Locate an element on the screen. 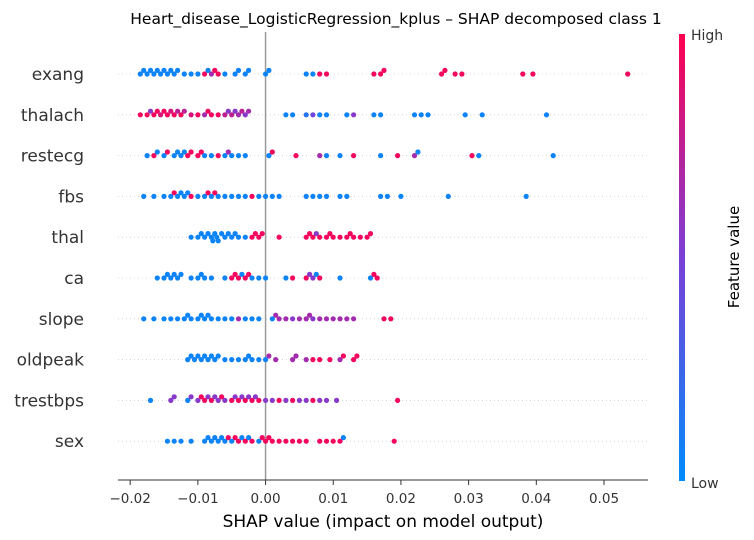 The width and height of the screenshot is (754, 540). x-tick-label: 0.02 is located at coordinates (401, 499).